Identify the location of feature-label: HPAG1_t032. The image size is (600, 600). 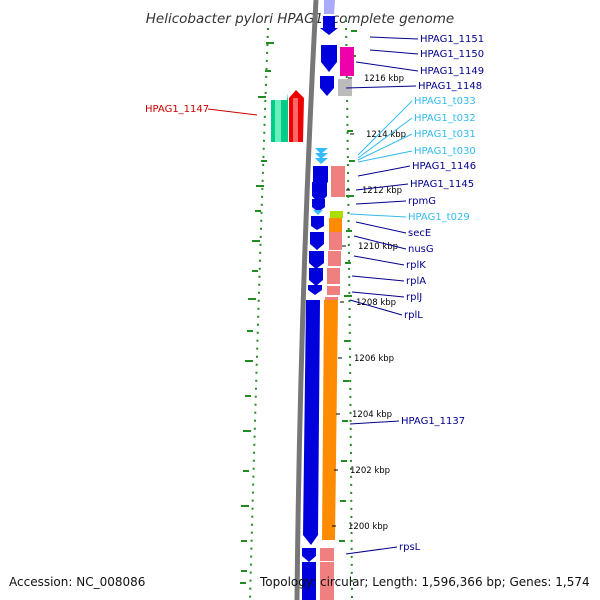
(445, 118).